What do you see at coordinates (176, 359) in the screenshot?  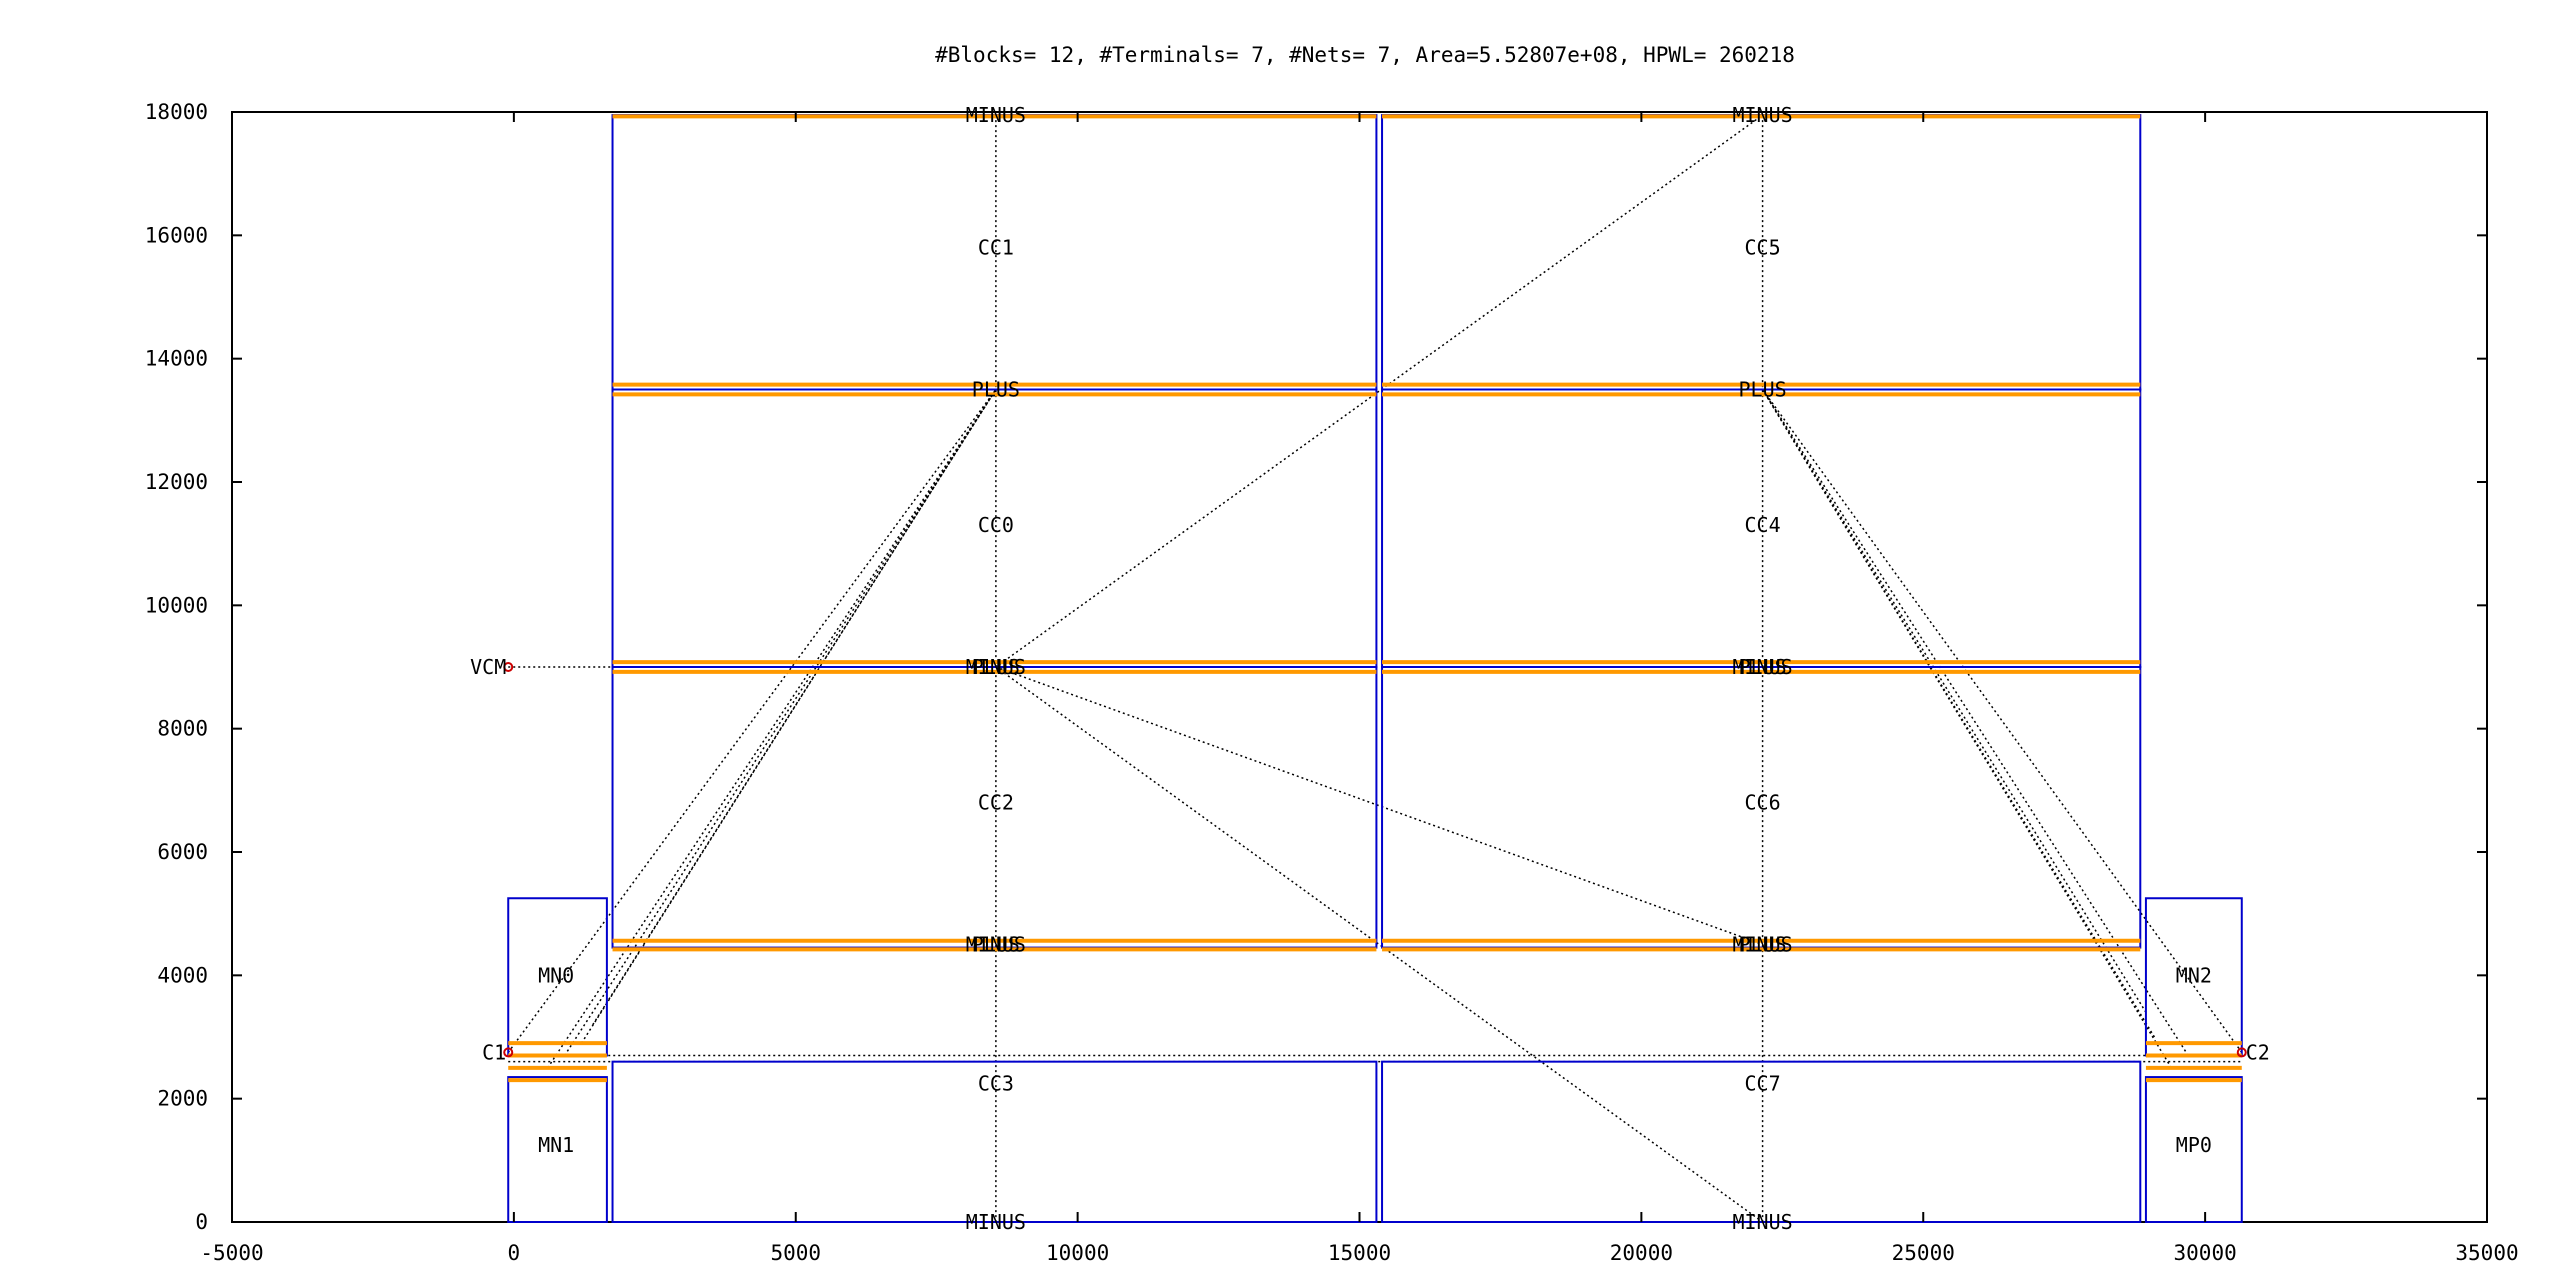 I see `y-tick-label: 14000` at bounding box center [176, 359].